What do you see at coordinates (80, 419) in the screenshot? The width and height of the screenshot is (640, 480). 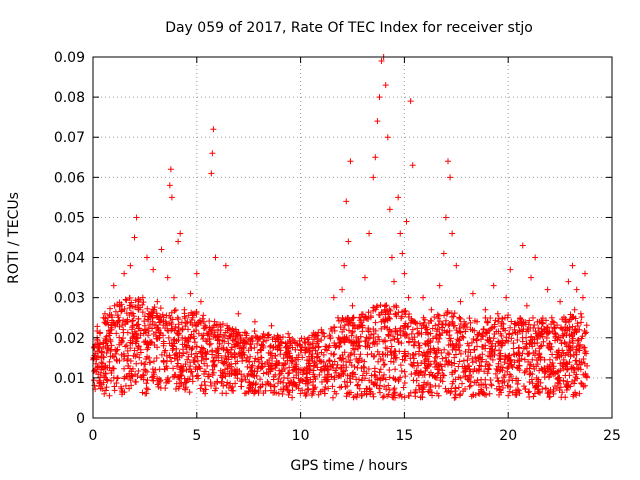 I see `y-tick-label: 0` at bounding box center [80, 419].